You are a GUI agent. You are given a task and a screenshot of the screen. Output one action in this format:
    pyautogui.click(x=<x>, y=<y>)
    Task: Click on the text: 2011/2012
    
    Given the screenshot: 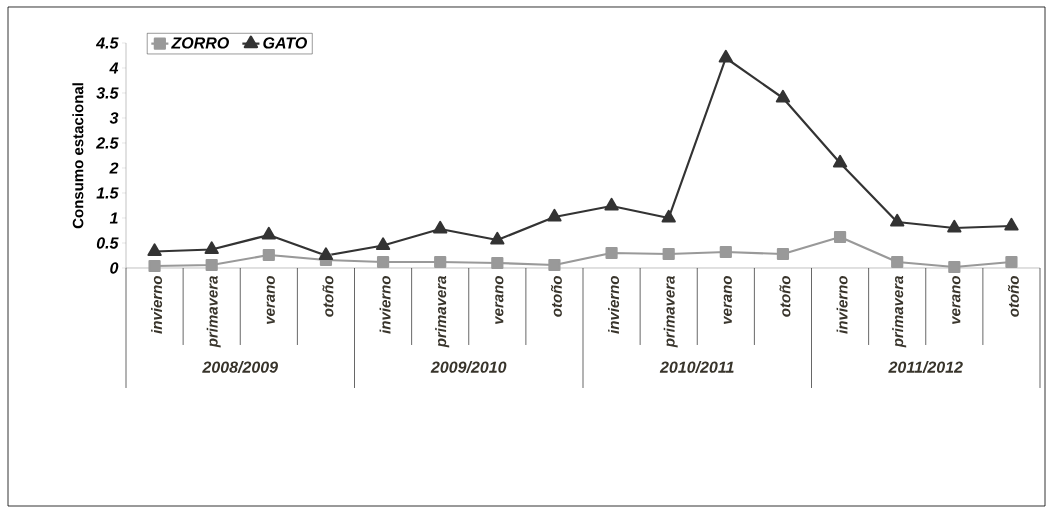 What is the action you would take?
    pyautogui.click(x=925, y=367)
    